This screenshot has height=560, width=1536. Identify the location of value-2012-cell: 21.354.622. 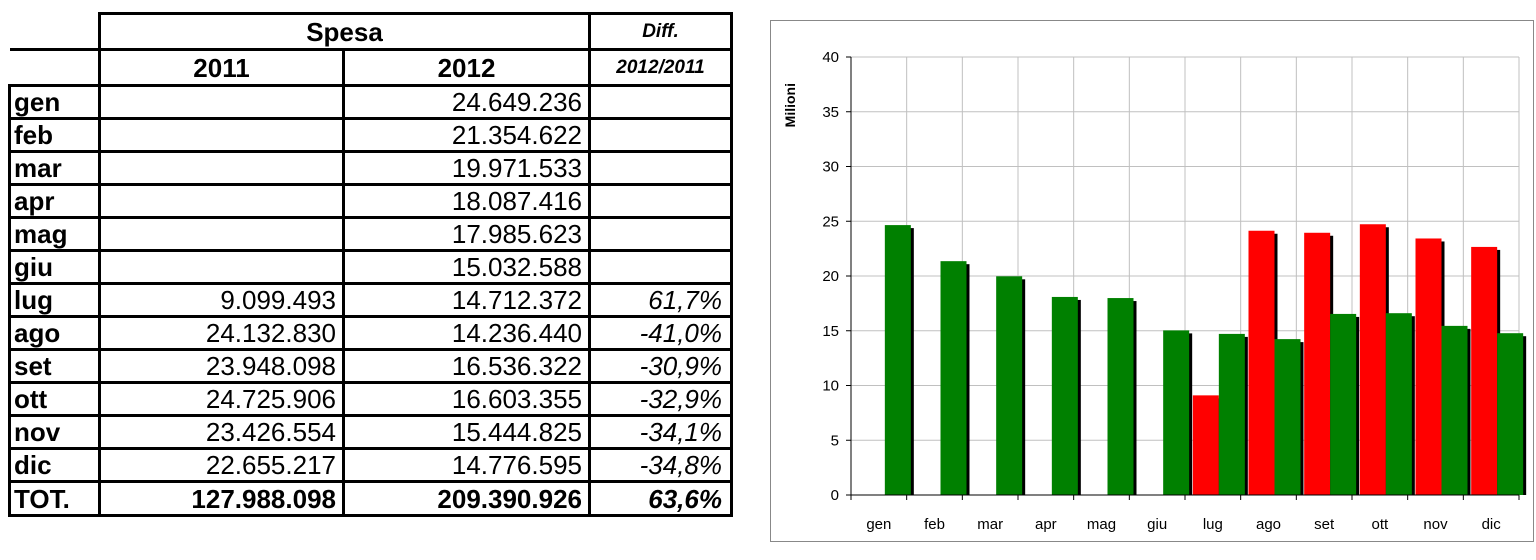
(466, 135).